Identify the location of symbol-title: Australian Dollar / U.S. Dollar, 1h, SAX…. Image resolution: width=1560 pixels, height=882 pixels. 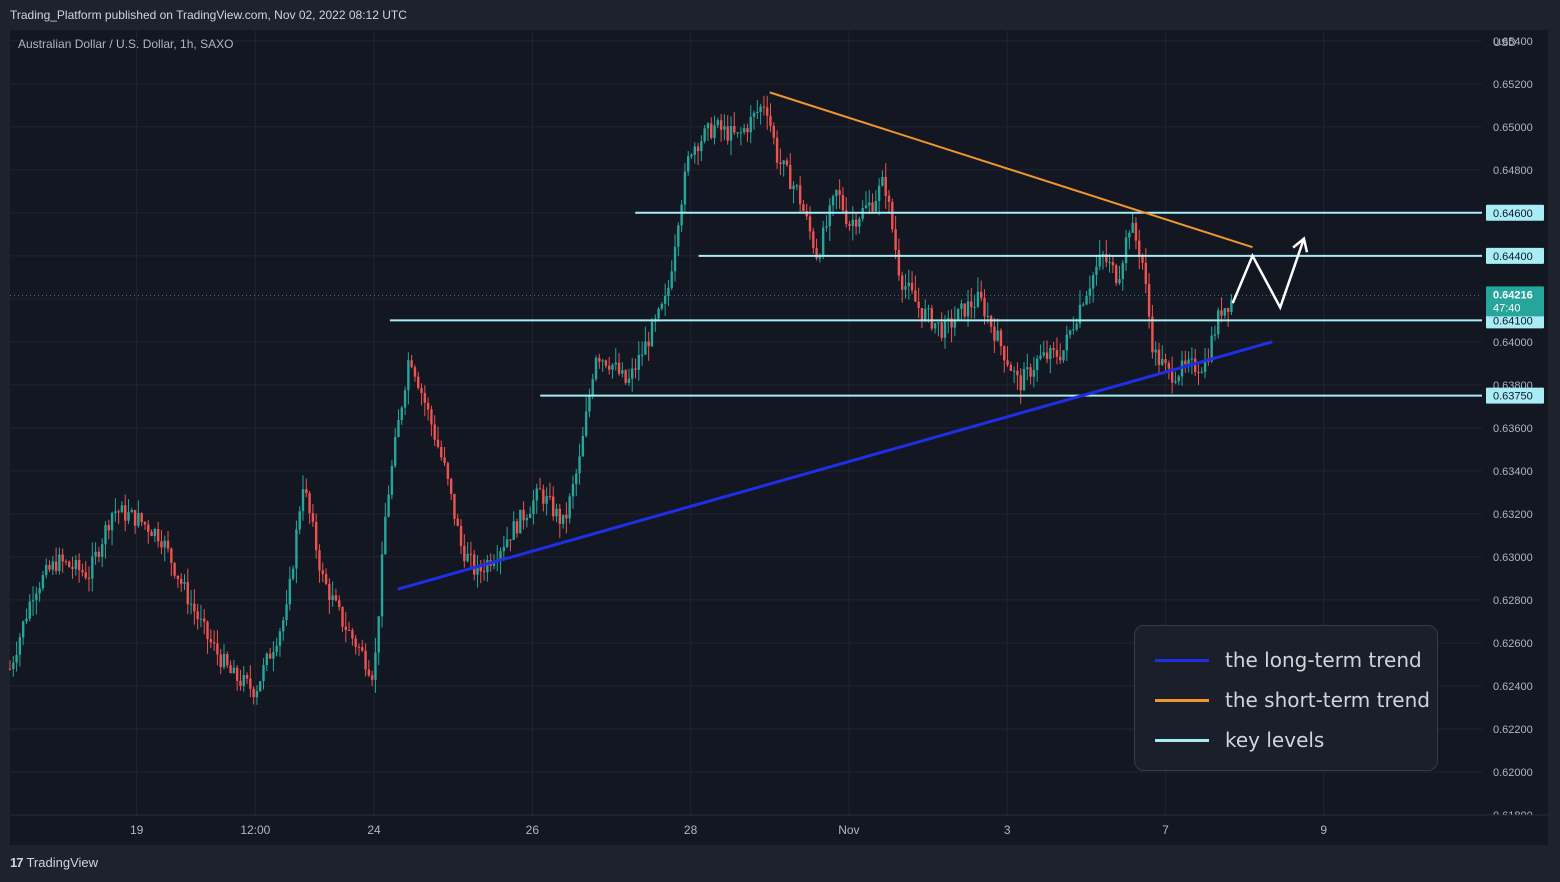
(126, 44).